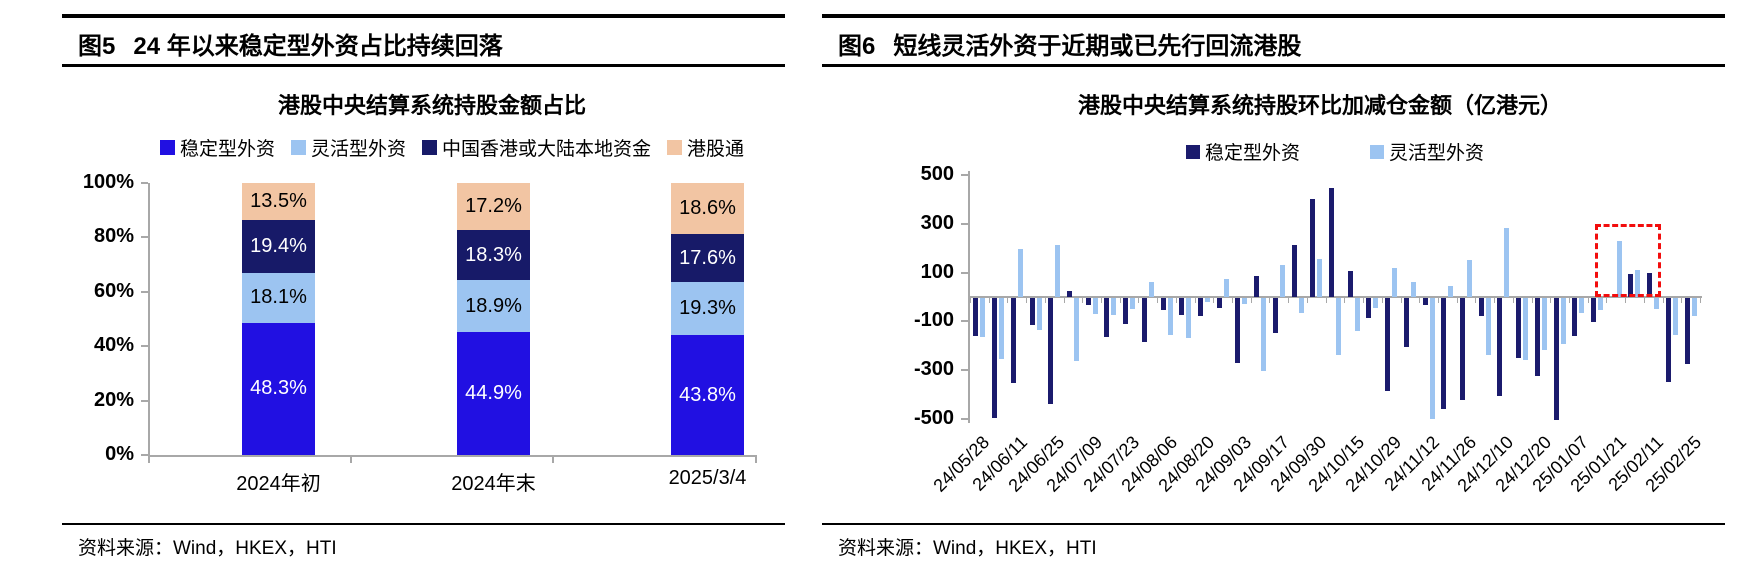 Image resolution: width=1741 pixels, height=570 pixels. I want to click on figure6-header: 图6 短线灵活外资于近期或已先行回流港股, so click(1069, 43).